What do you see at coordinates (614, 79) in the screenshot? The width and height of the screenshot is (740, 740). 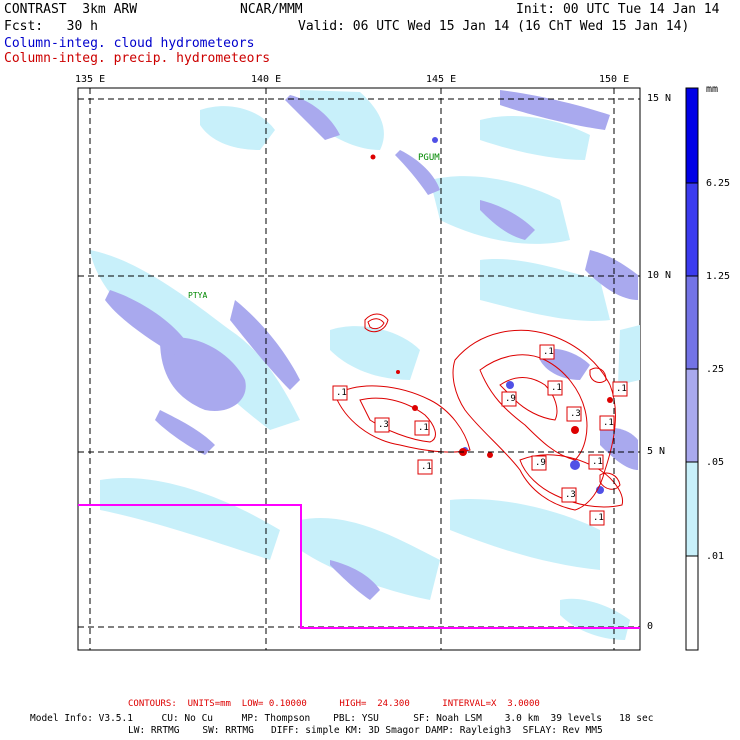 I see `lon-label: 150 E` at bounding box center [614, 79].